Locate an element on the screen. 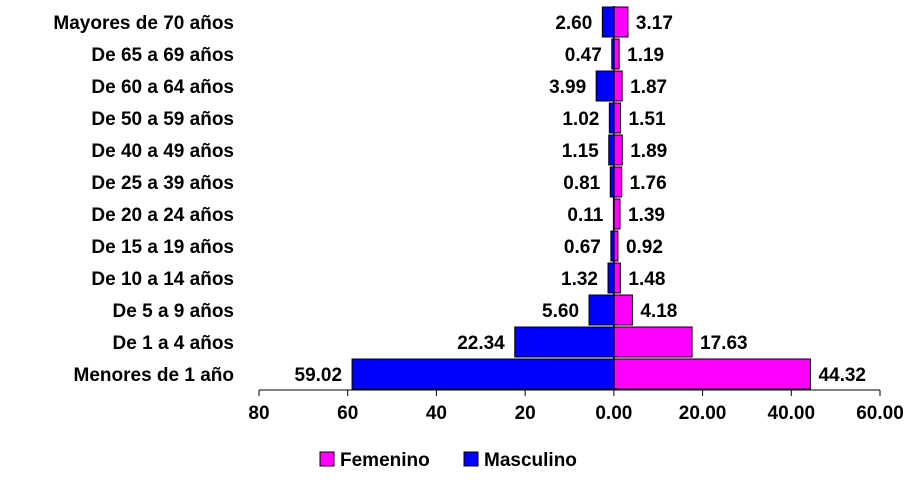 The width and height of the screenshot is (911, 484). value-label-masculino-de-1-a-4-anos: 22.34 is located at coordinates (481, 343).